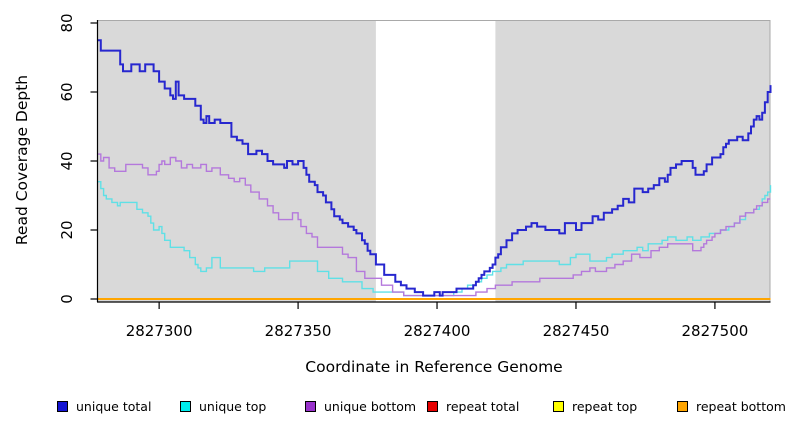 The image size is (792, 432). What do you see at coordinates (682, 406) in the screenshot?
I see `repeat-bottom-swatch-icon` at bounding box center [682, 406].